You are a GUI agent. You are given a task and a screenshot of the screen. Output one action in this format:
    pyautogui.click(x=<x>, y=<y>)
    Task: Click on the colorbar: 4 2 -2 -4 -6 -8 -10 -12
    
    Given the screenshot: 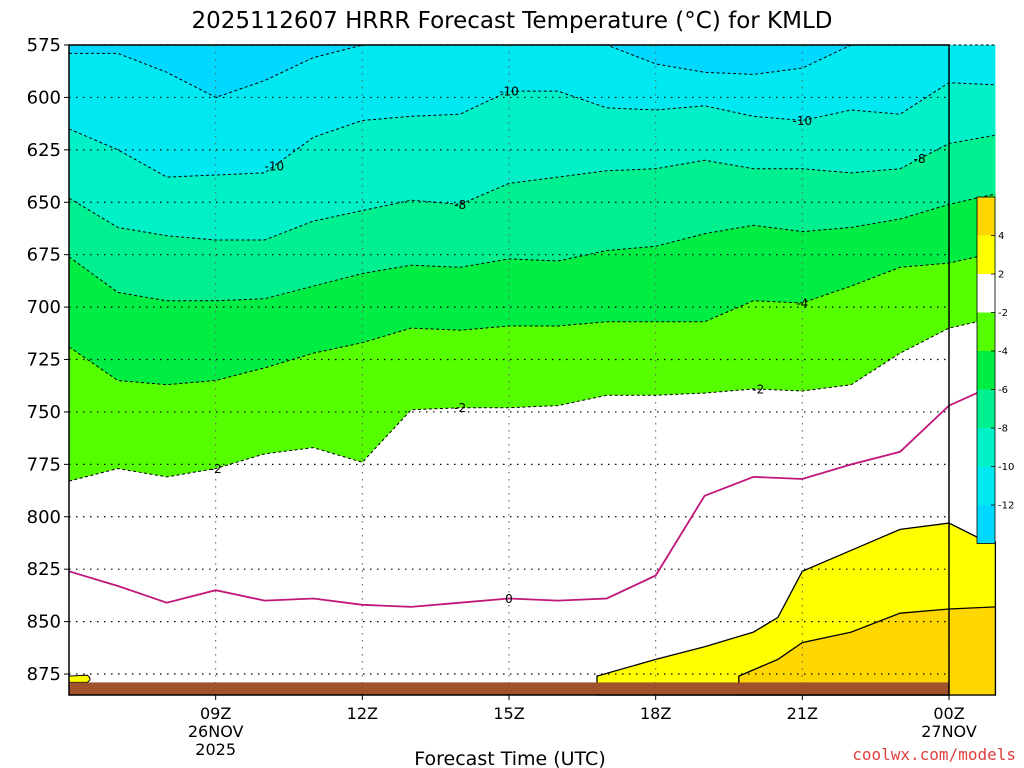 What is the action you would take?
    pyautogui.click(x=995, y=370)
    